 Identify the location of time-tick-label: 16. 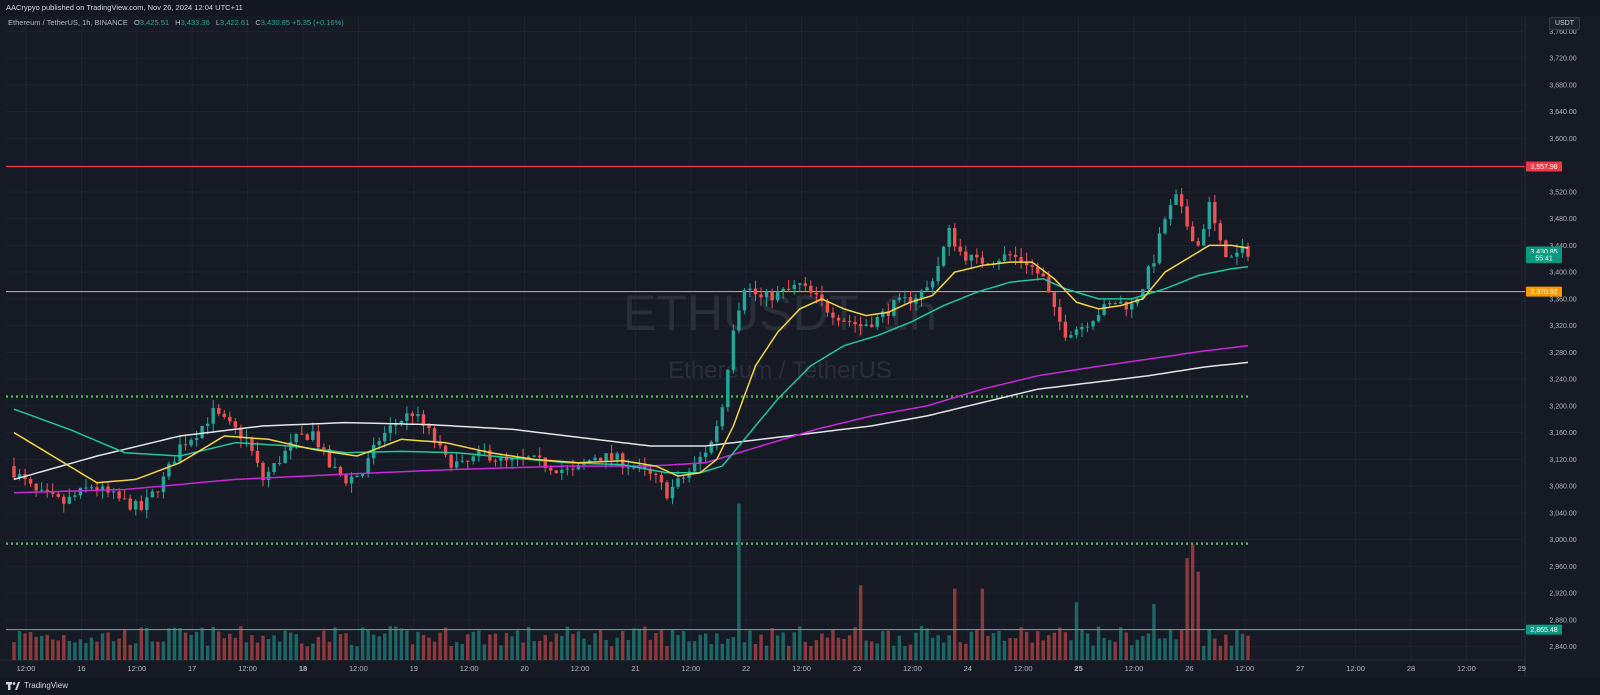
(81, 668).